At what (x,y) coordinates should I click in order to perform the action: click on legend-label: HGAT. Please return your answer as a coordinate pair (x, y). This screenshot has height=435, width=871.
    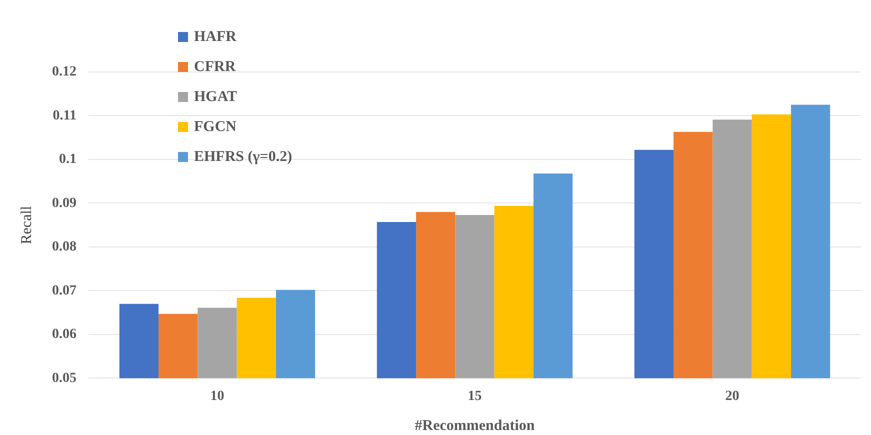
    Looking at the image, I should click on (216, 97).